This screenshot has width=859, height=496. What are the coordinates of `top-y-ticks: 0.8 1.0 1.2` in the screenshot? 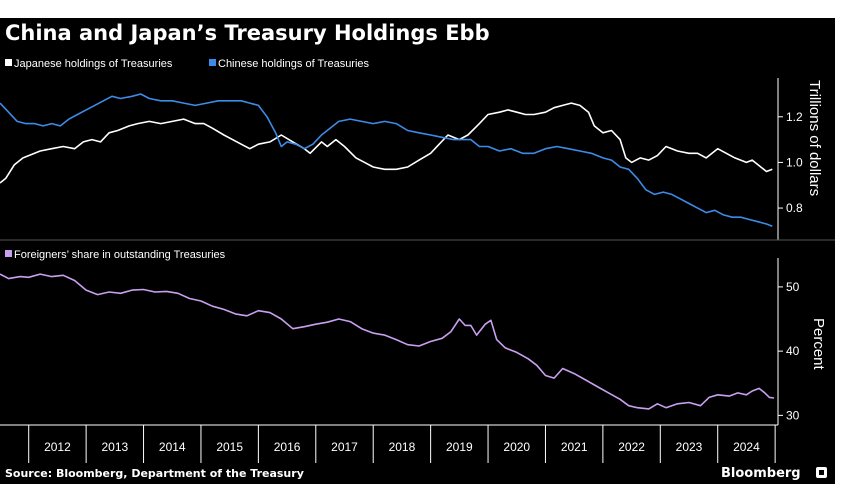 It's located at (790, 162).